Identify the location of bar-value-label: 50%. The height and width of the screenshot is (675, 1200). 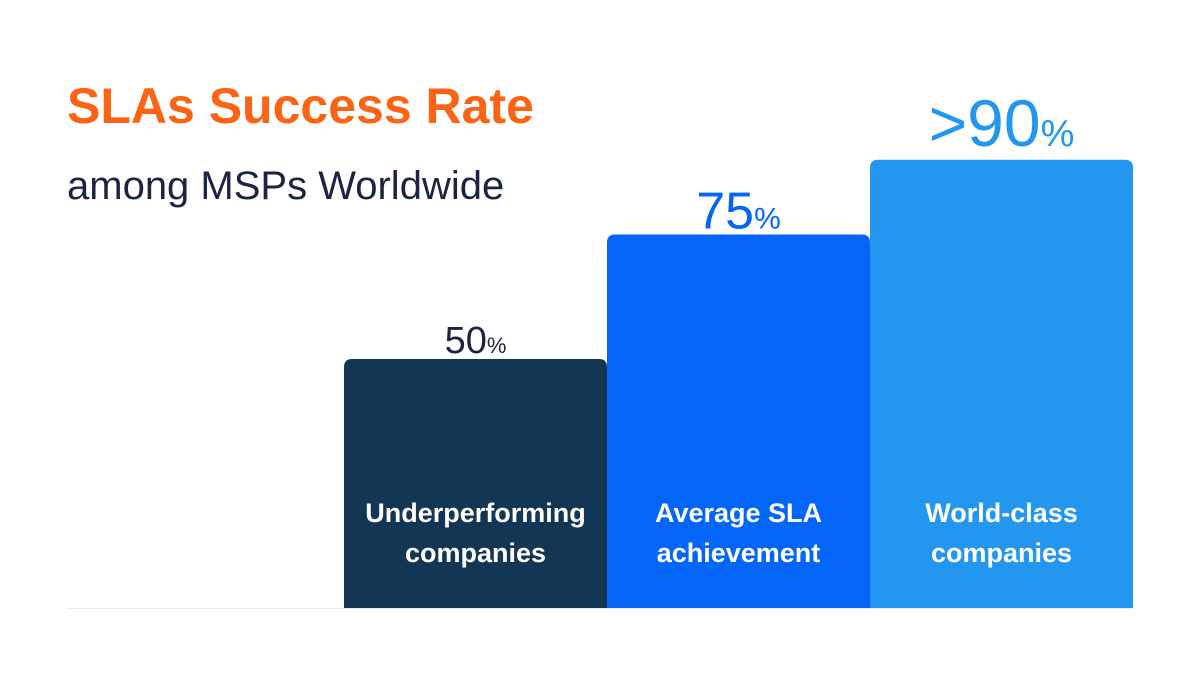
(476, 341).